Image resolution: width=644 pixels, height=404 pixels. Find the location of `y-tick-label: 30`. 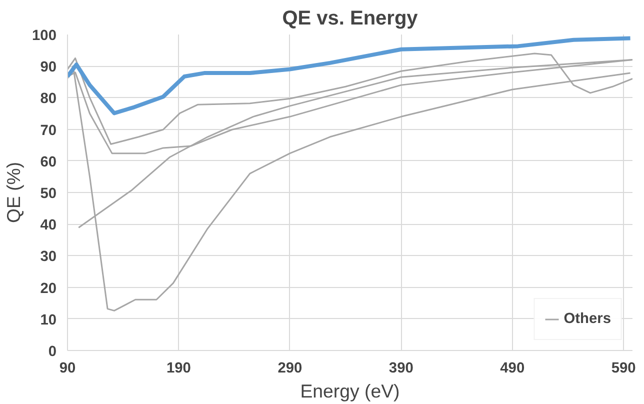

y-tick-label: 30 is located at coordinates (48, 257).